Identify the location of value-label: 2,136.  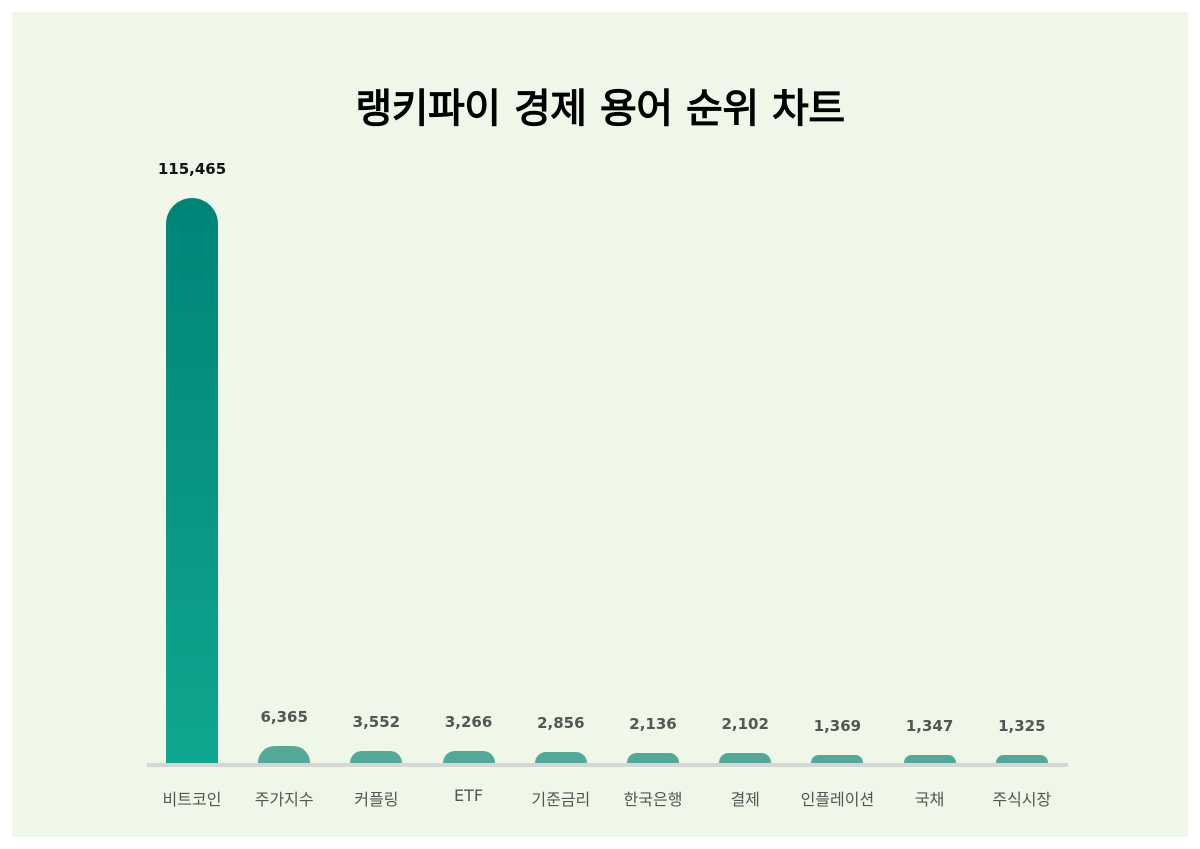
(653, 724).